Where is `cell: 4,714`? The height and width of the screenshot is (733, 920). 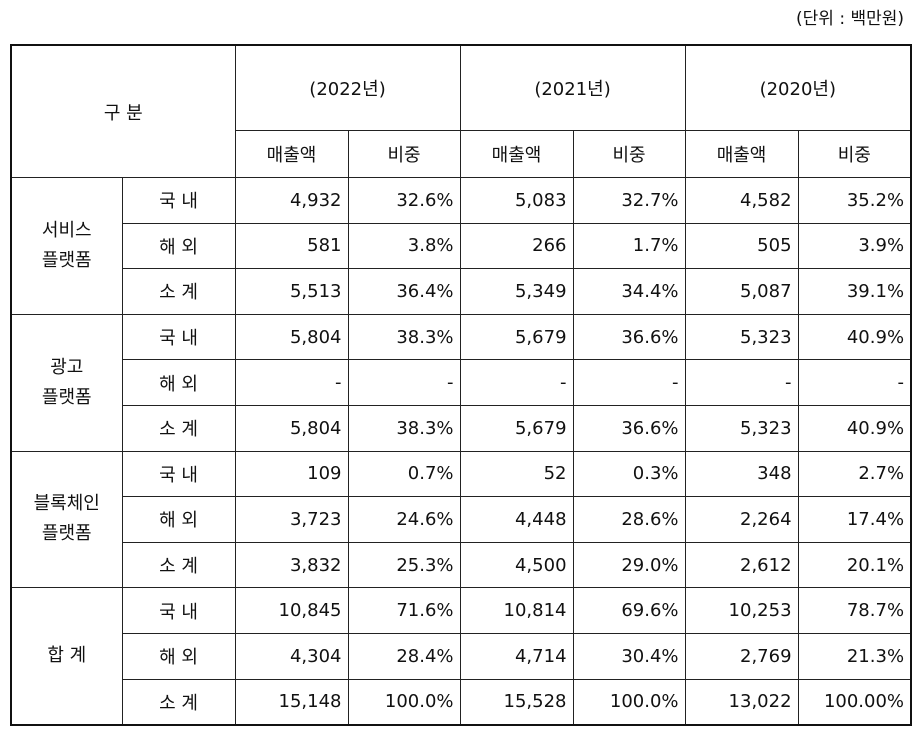
cell: 4,714 is located at coordinates (516, 656).